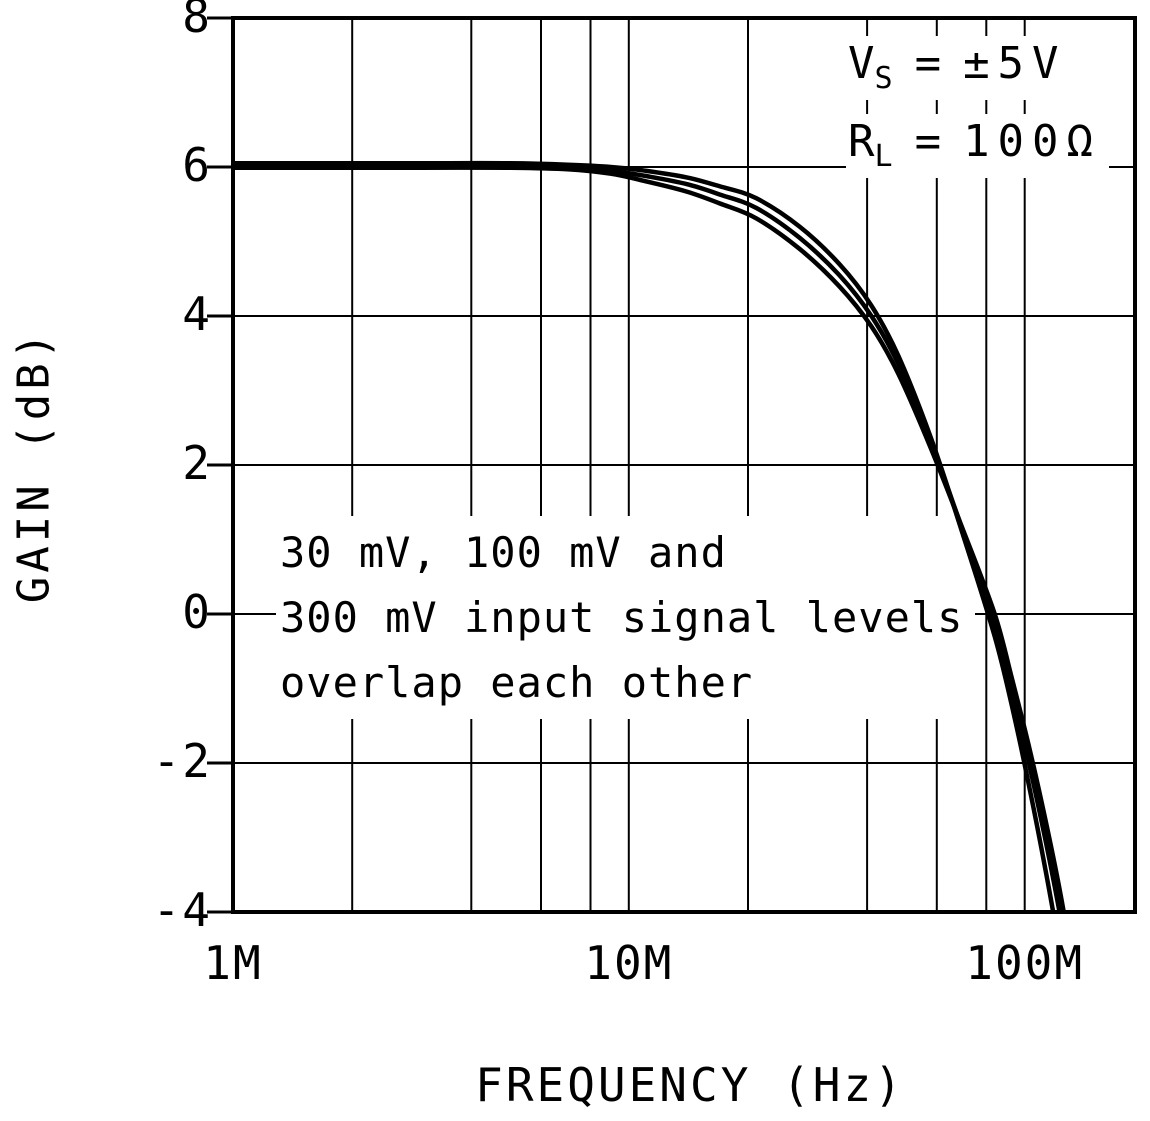  Describe the element at coordinates (197, 313) in the screenshot. I see `y-tick-label: 4` at that location.